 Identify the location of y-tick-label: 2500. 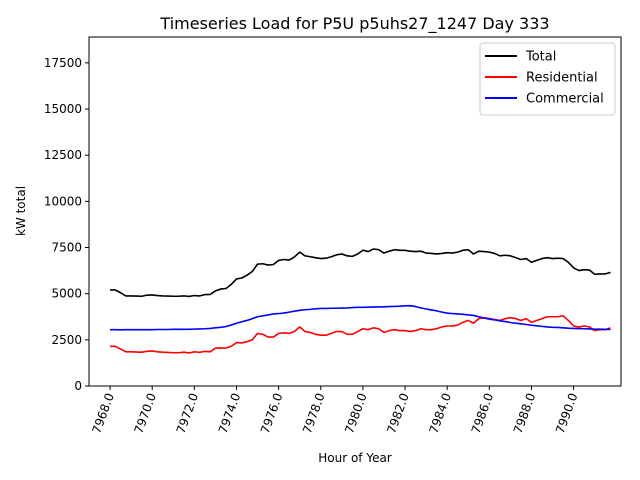
(66, 340).